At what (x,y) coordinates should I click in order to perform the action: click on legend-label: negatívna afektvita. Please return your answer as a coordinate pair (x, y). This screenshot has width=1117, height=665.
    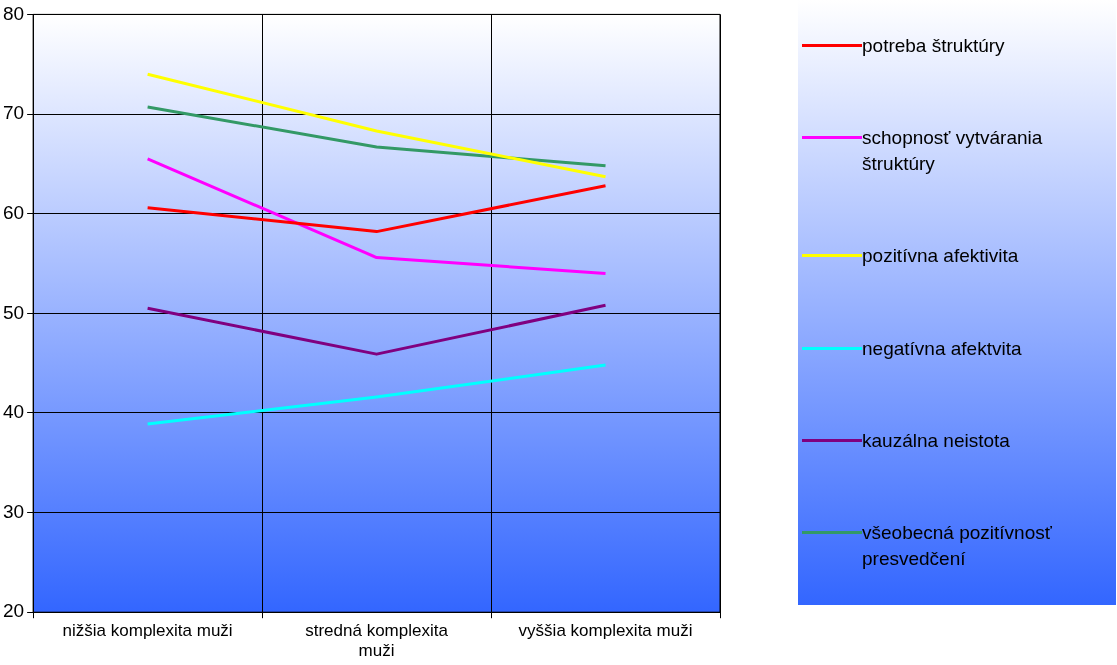
    Looking at the image, I should click on (942, 348).